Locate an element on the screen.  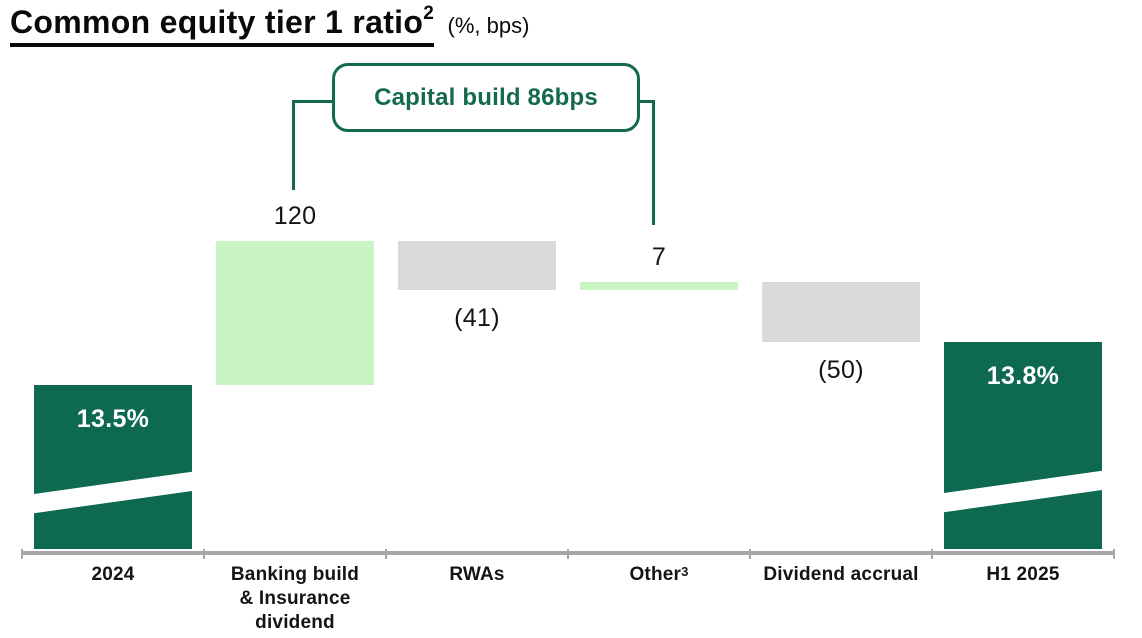
axis-category-text: 2024 is located at coordinates (113, 574).